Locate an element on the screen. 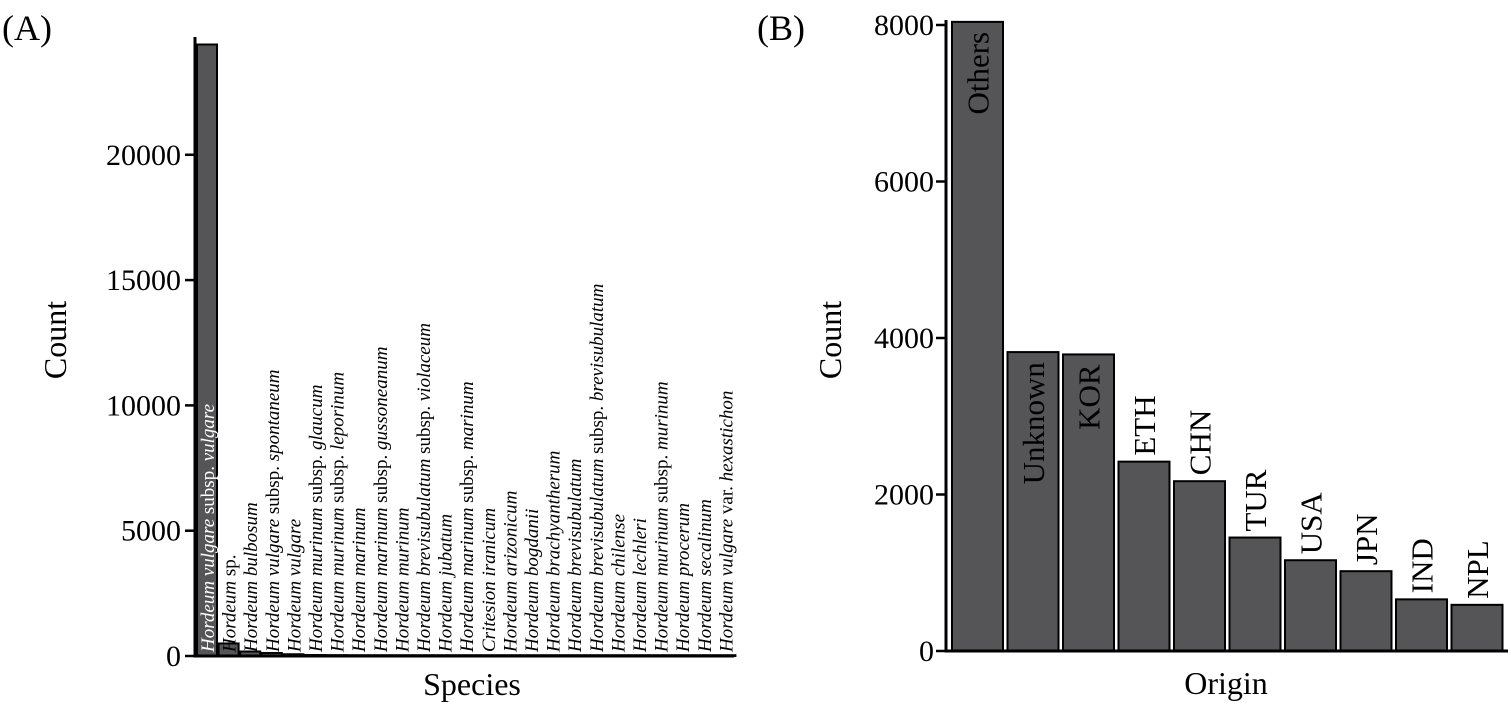 This screenshot has height=706, width=1511. panel-a-y-tick-label: 0 is located at coordinates (173, 656).